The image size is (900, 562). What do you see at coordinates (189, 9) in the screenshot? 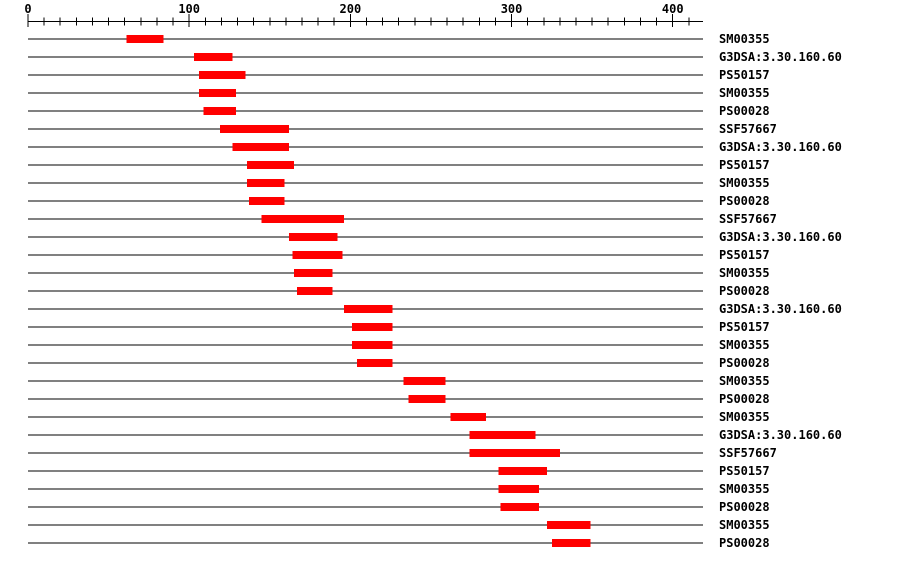
I see `ruler-tick-label: 100` at bounding box center [189, 9].